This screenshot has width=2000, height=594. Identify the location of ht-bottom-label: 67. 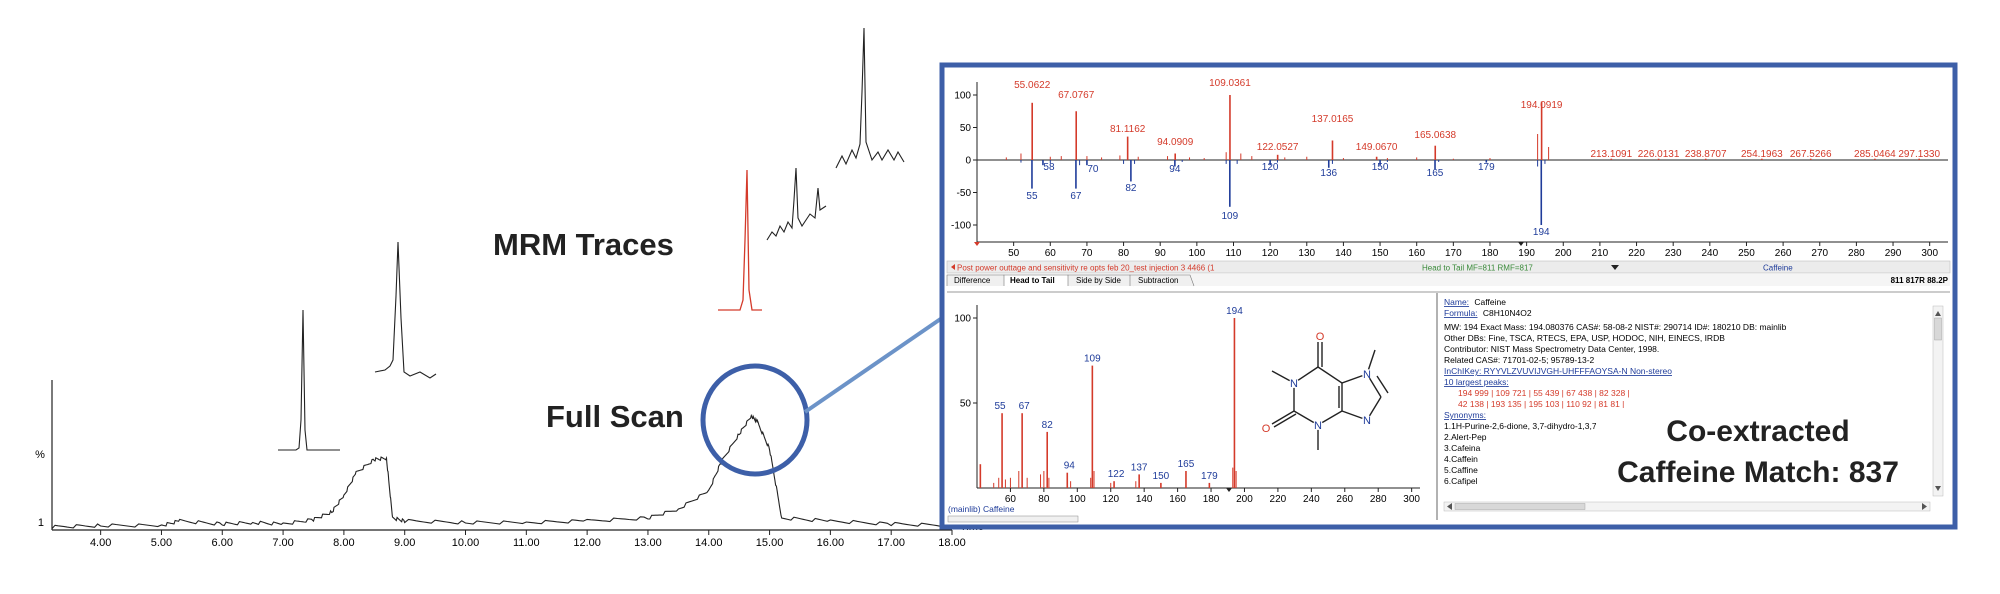
(1076, 196).